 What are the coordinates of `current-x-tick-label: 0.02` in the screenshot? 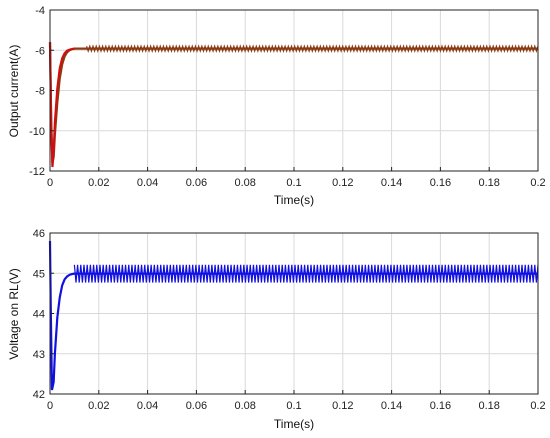 It's located at (98, 183).